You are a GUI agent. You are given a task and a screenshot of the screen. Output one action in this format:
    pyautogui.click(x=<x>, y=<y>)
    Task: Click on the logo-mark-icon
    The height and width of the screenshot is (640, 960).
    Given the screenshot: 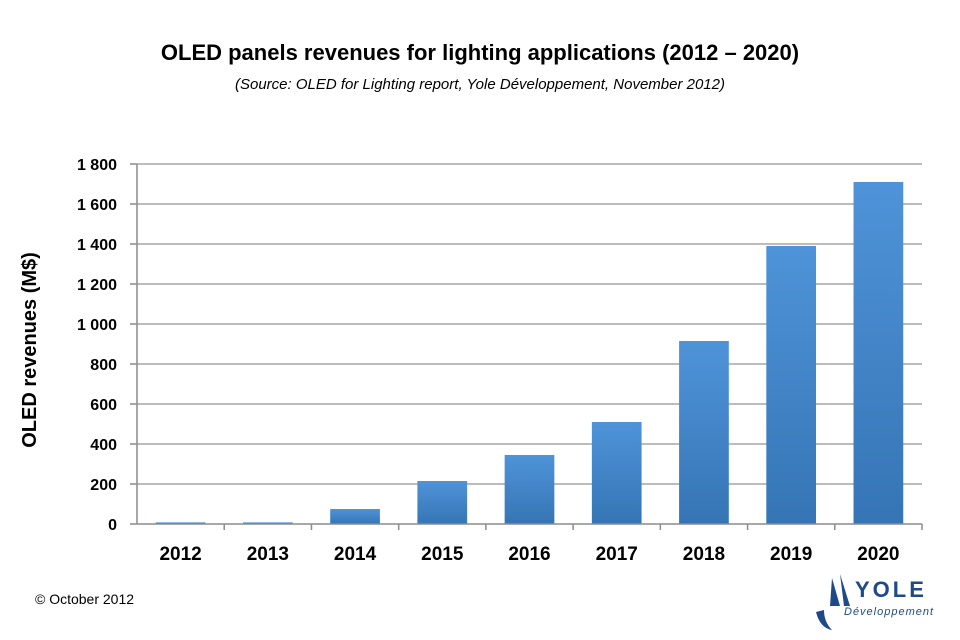 What is the action you would take?
    pyautogui.click(x=824, y=620)
    